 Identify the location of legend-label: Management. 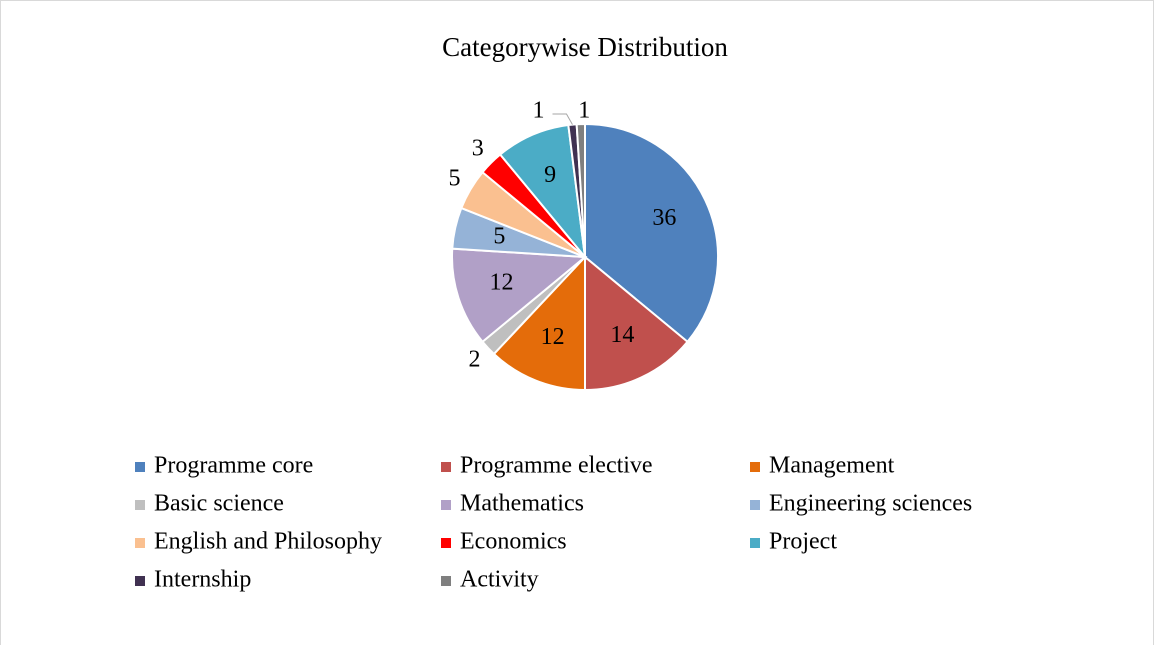
(832, 466).